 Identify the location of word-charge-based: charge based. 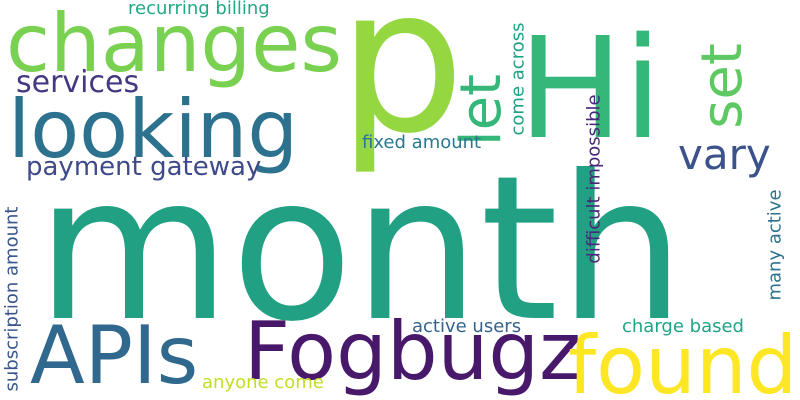
(683, 326).